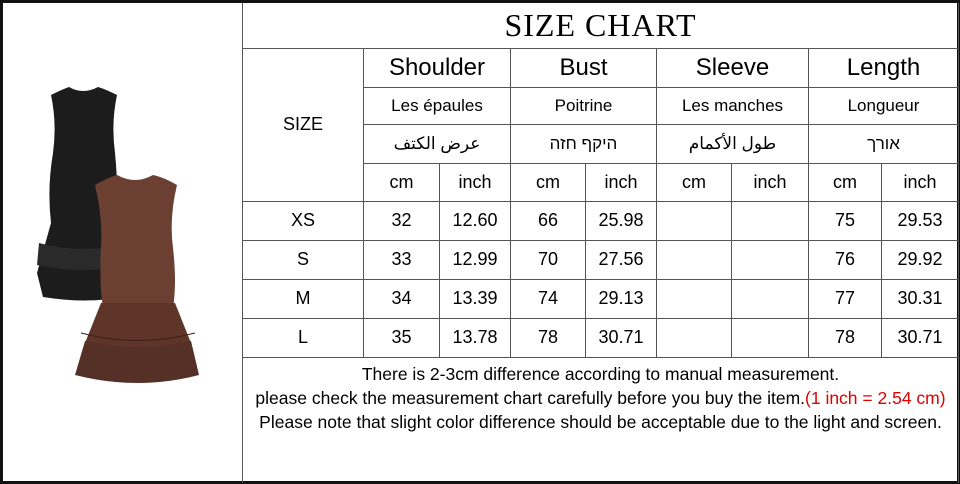 This screenshot has width=960, height=484. I want to click on col-length: Length, so click(883, 67).